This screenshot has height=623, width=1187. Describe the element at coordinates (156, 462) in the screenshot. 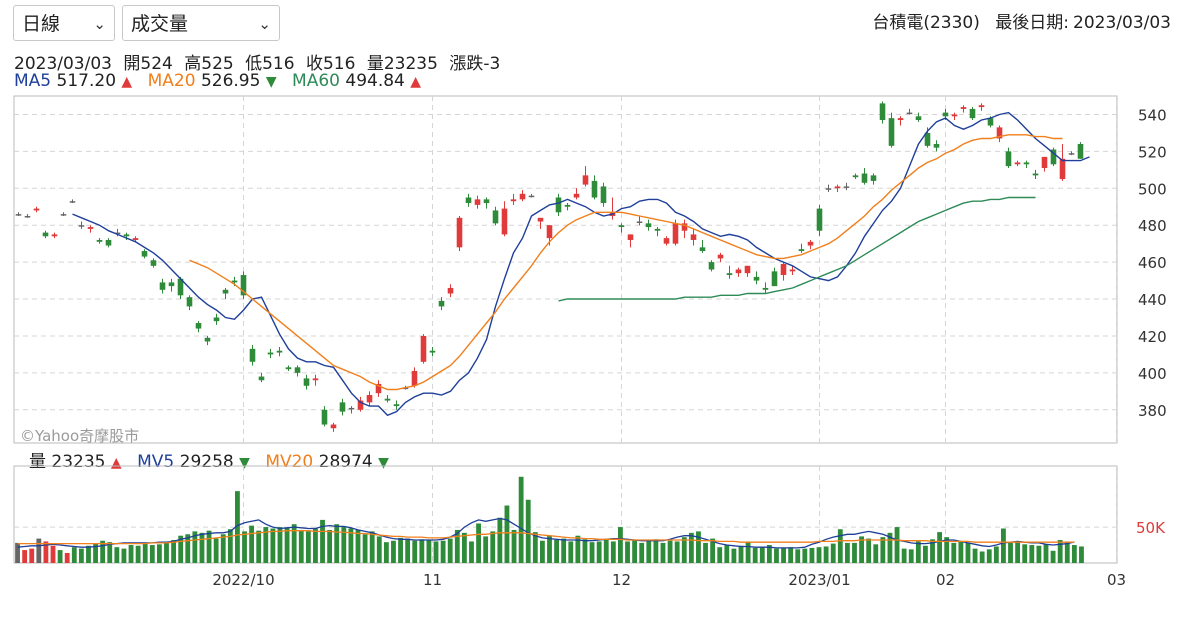

I see `mv5-label: MV5` at that location.